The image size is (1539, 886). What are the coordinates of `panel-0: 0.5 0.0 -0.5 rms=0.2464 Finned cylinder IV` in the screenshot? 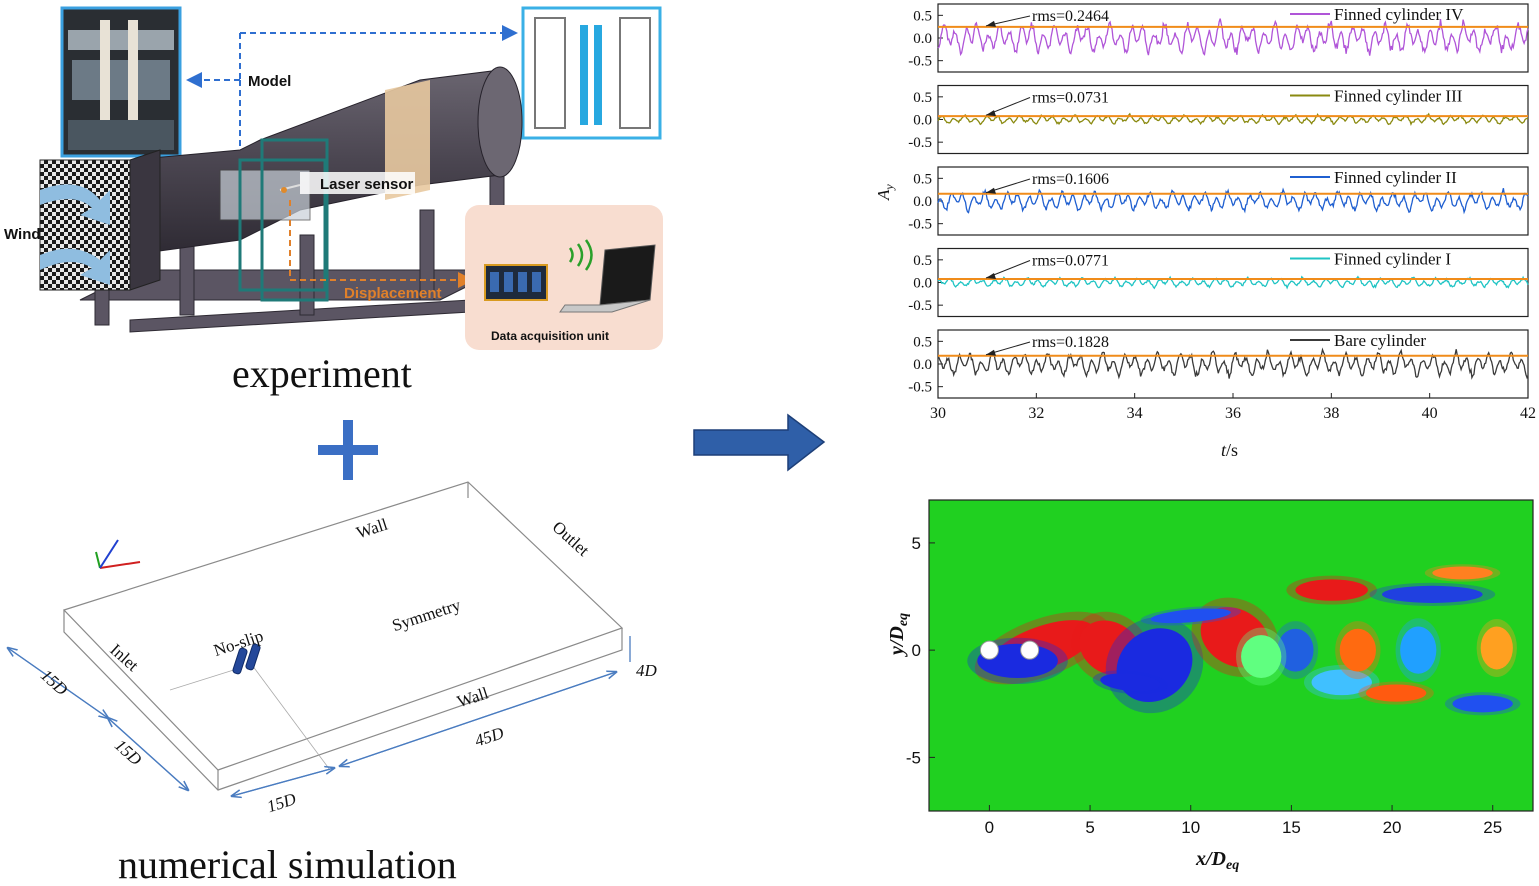 It's located at (1218, 38).